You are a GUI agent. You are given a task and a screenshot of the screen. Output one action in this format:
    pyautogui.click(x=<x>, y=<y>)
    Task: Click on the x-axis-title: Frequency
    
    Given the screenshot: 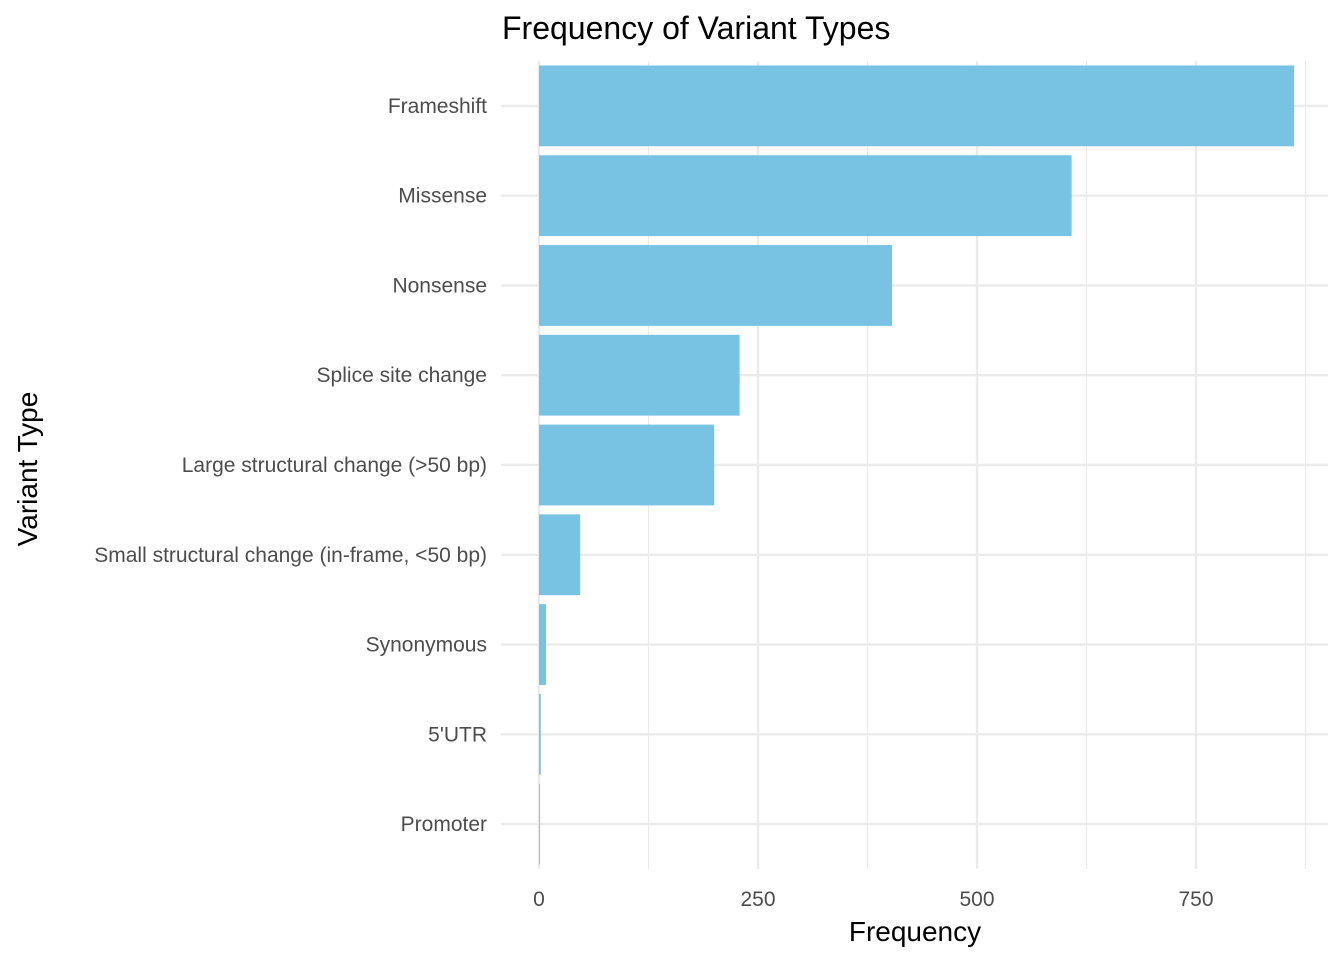 What is the action you would take?
    pyautogui.click(x=915, y=931)
    